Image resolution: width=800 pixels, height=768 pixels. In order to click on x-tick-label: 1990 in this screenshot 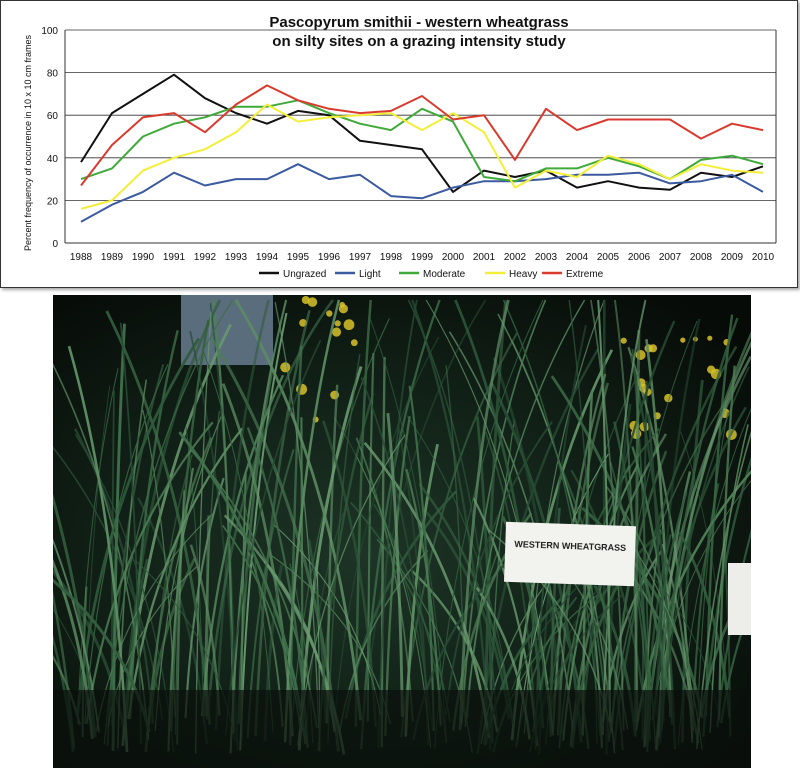, I will do `click(143, 257)`.